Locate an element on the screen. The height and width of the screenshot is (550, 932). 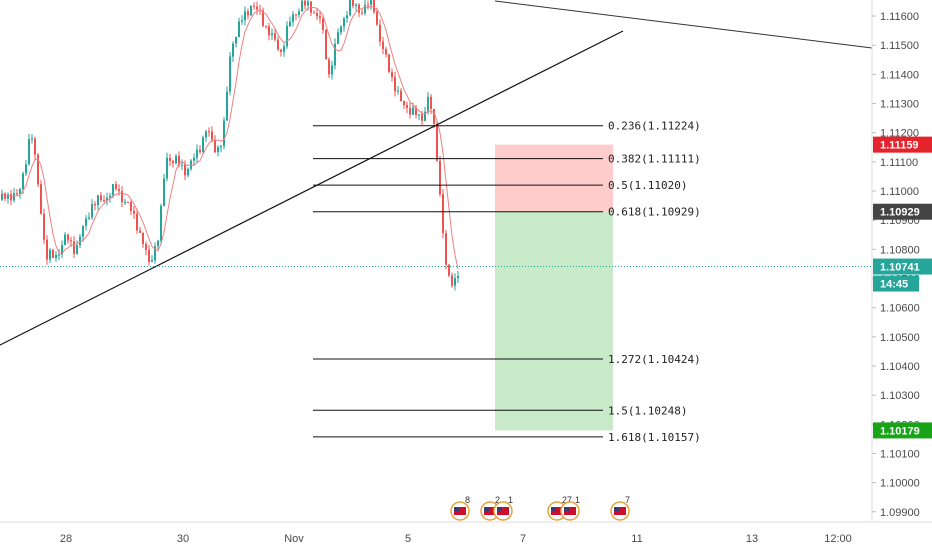
x-tick-label-7: 13 is located at coordinates (752, 539).